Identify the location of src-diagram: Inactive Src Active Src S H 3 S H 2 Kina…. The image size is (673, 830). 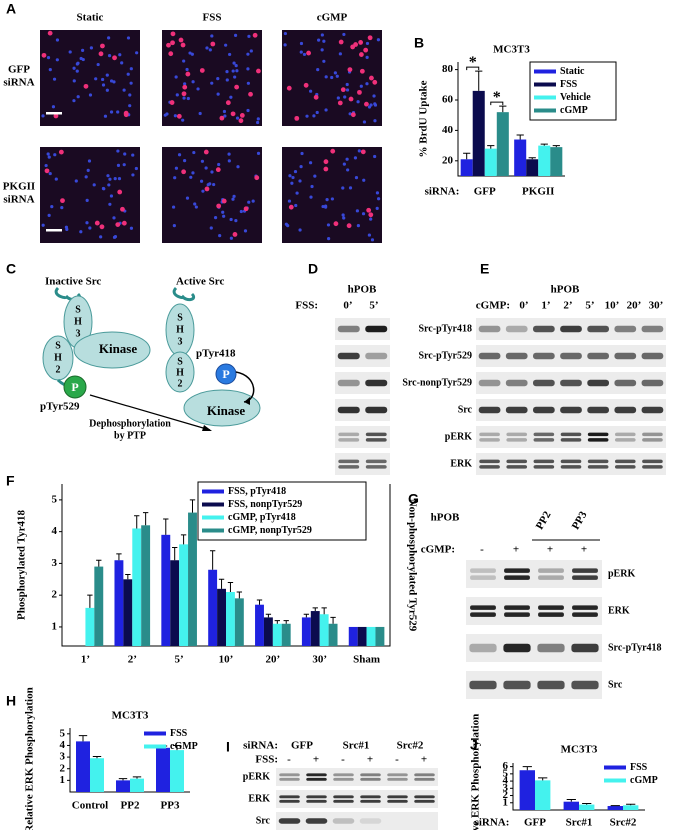
(150, 358).